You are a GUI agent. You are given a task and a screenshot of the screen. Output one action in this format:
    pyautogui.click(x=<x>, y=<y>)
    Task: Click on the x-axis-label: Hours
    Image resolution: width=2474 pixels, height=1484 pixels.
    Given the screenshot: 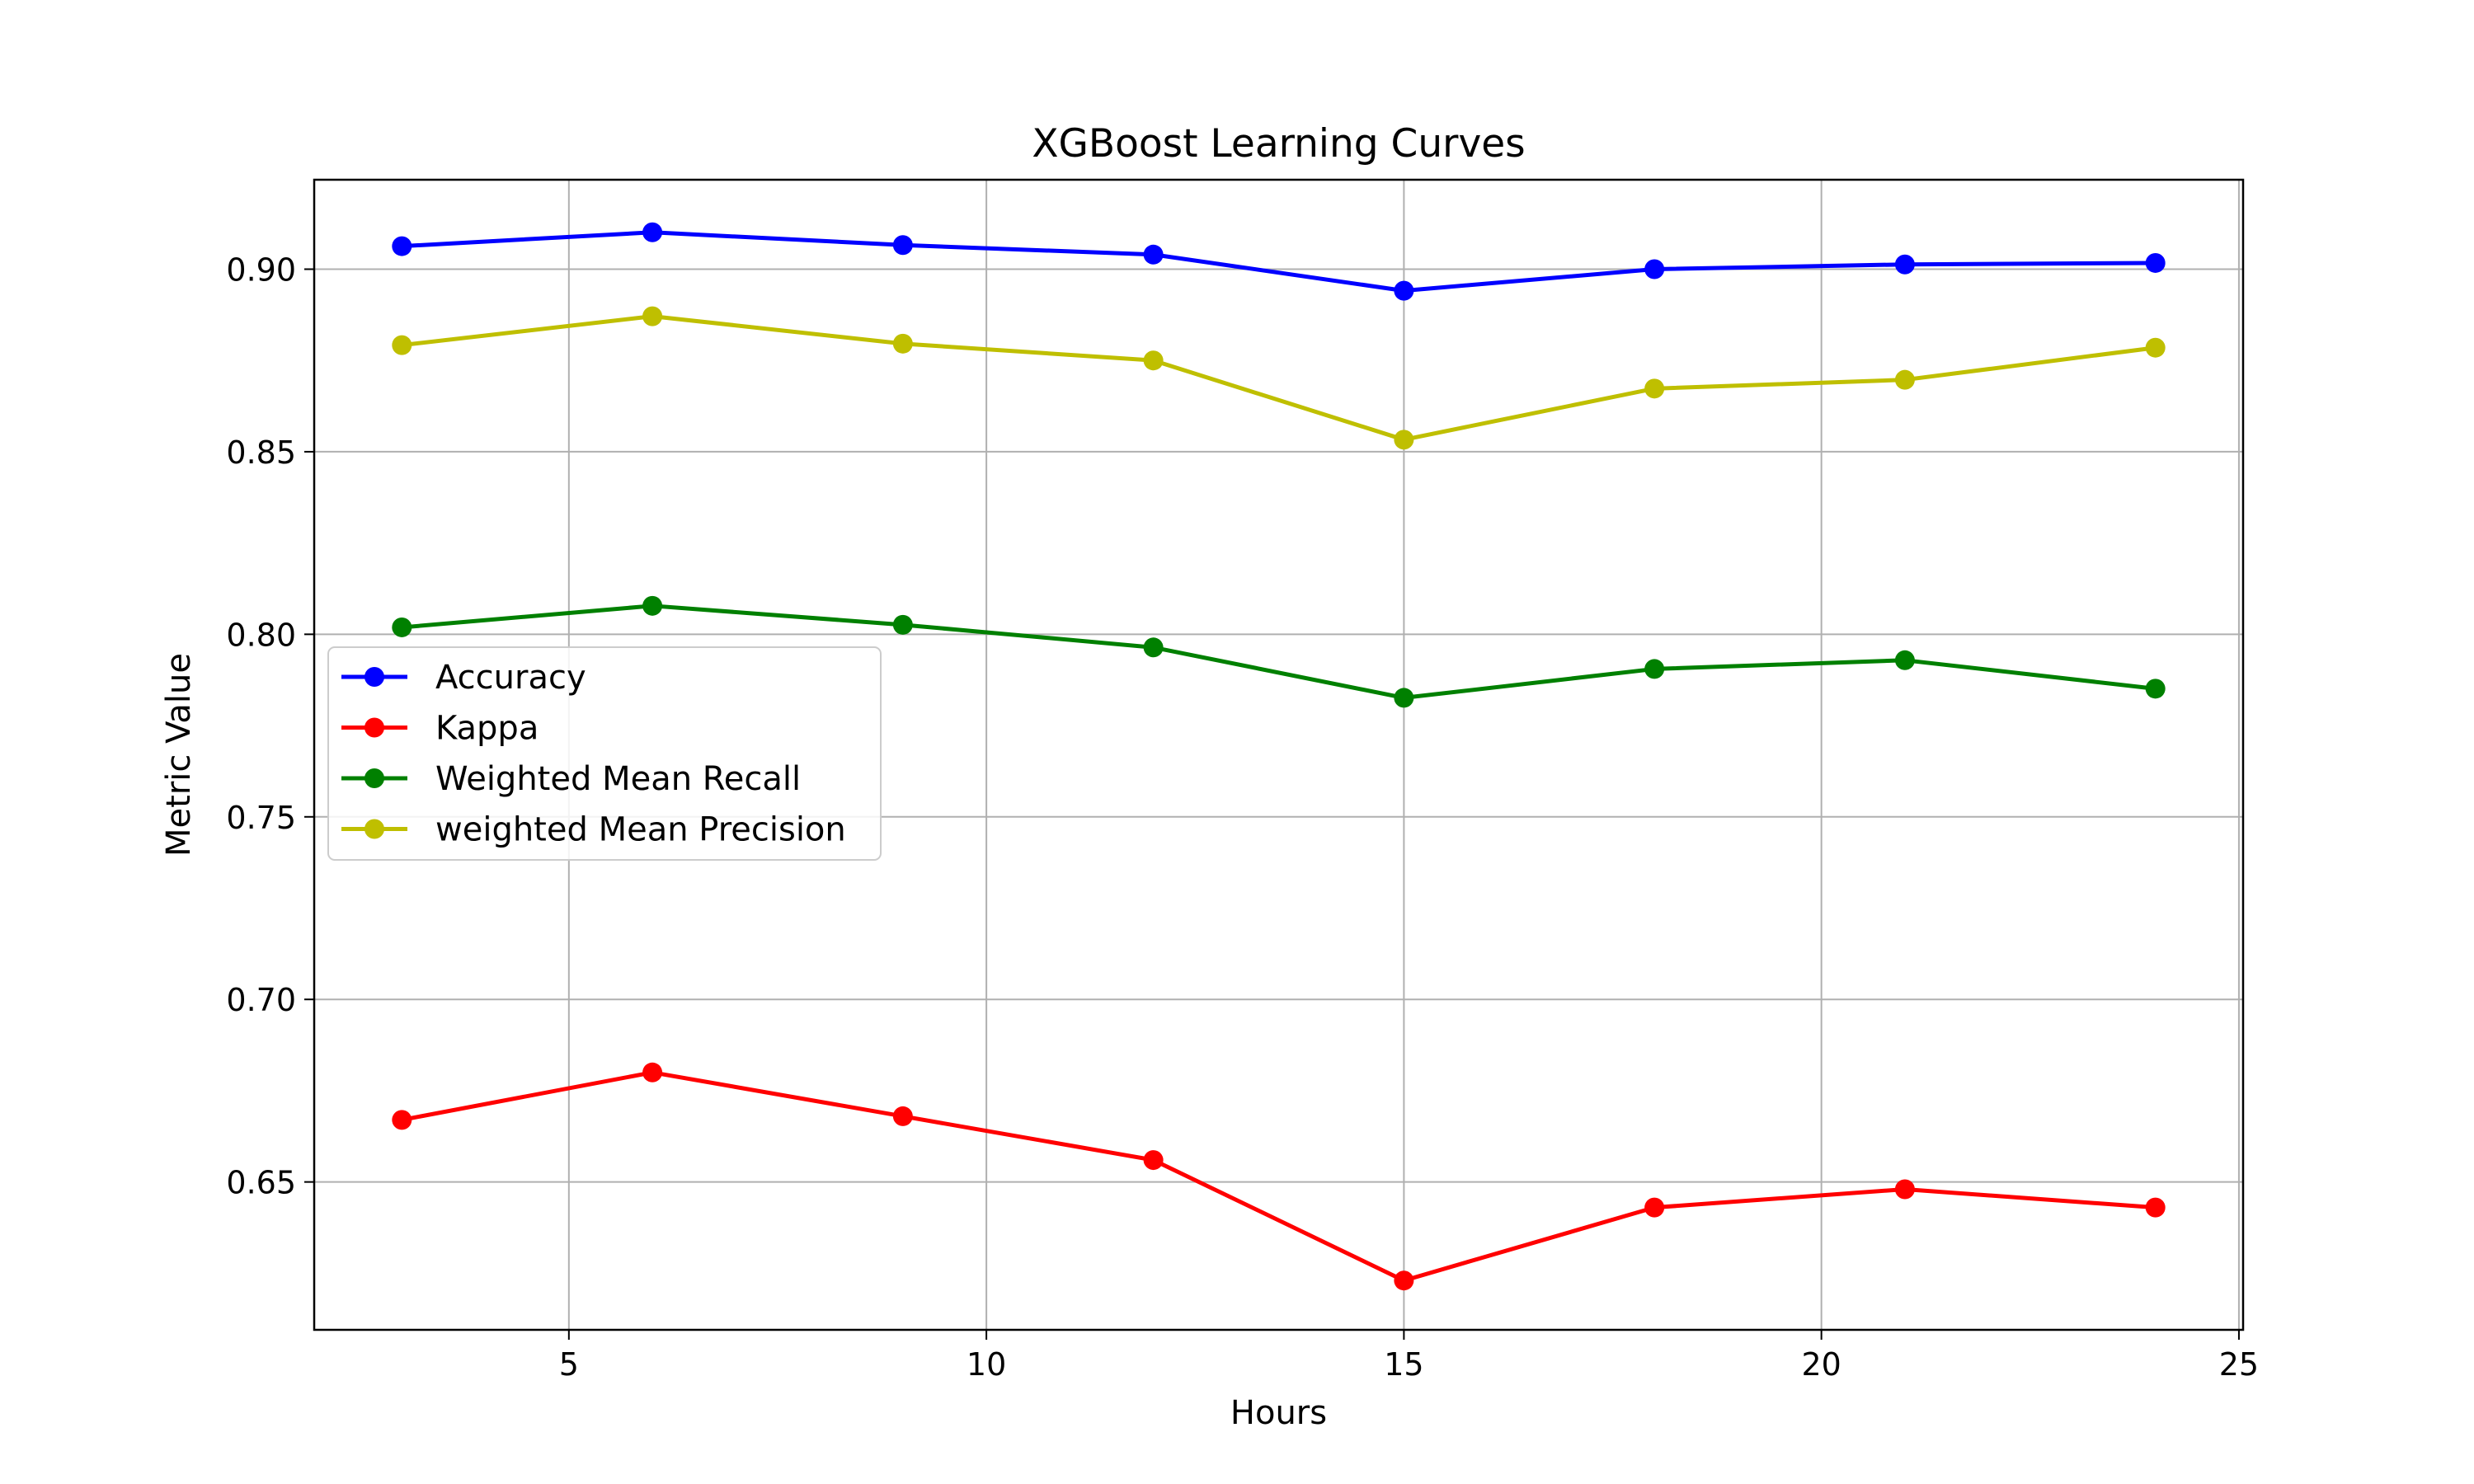 What is the action you would take?
    pyautogui.click(x=1278, y=1413)
    